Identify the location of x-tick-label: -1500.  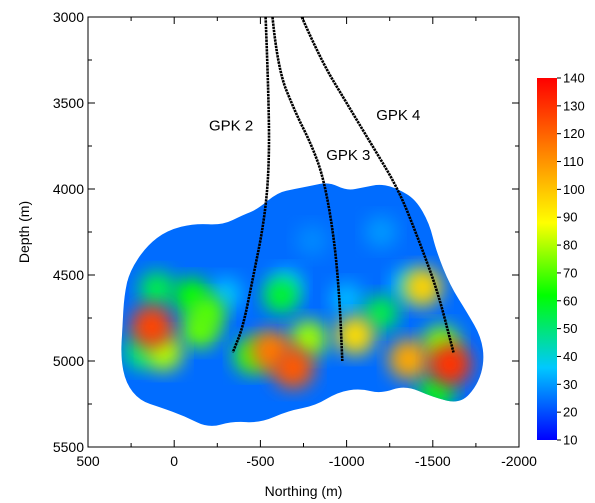
(433, 461).